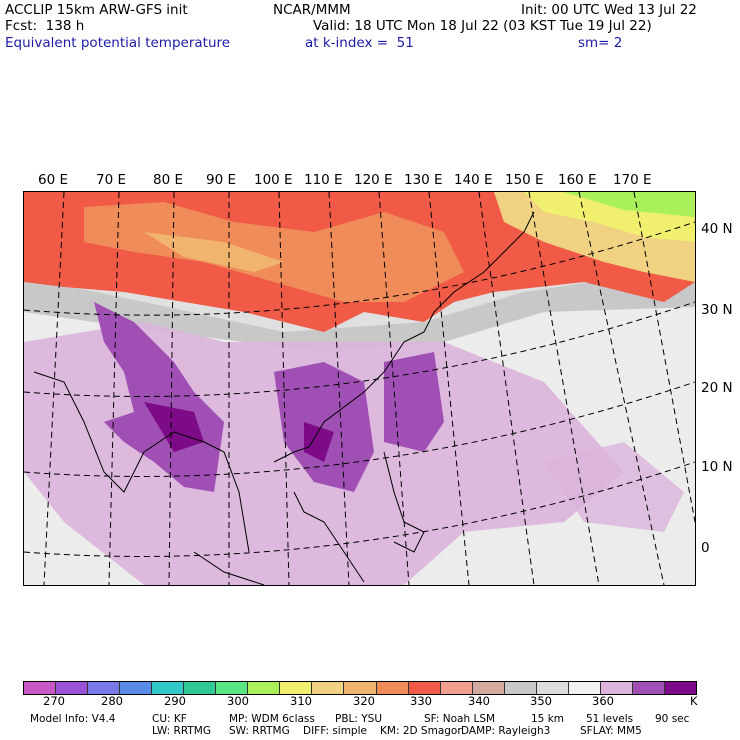  Describe the element at coordinates (359, 719) in the screenshot. I see `pbl-scheme: PBL: YSU` at that location.